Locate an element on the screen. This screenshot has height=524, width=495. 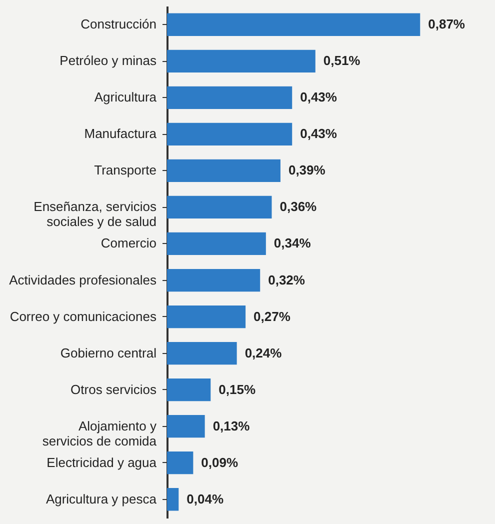
data-label: 0,24% is located at coordinates (263, 352).